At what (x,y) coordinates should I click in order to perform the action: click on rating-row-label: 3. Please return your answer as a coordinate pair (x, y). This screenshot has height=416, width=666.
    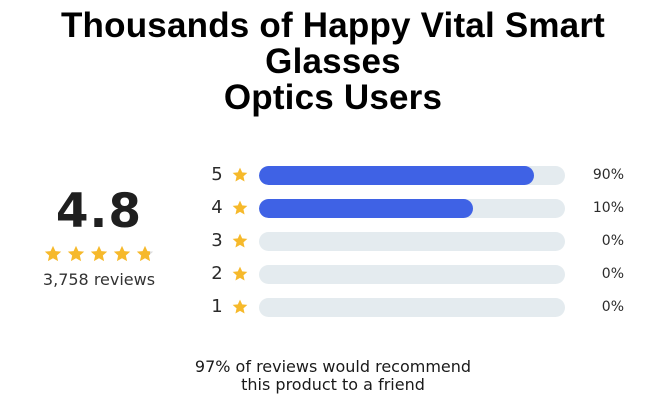
    Looking at the image, I should click on (217, 240).